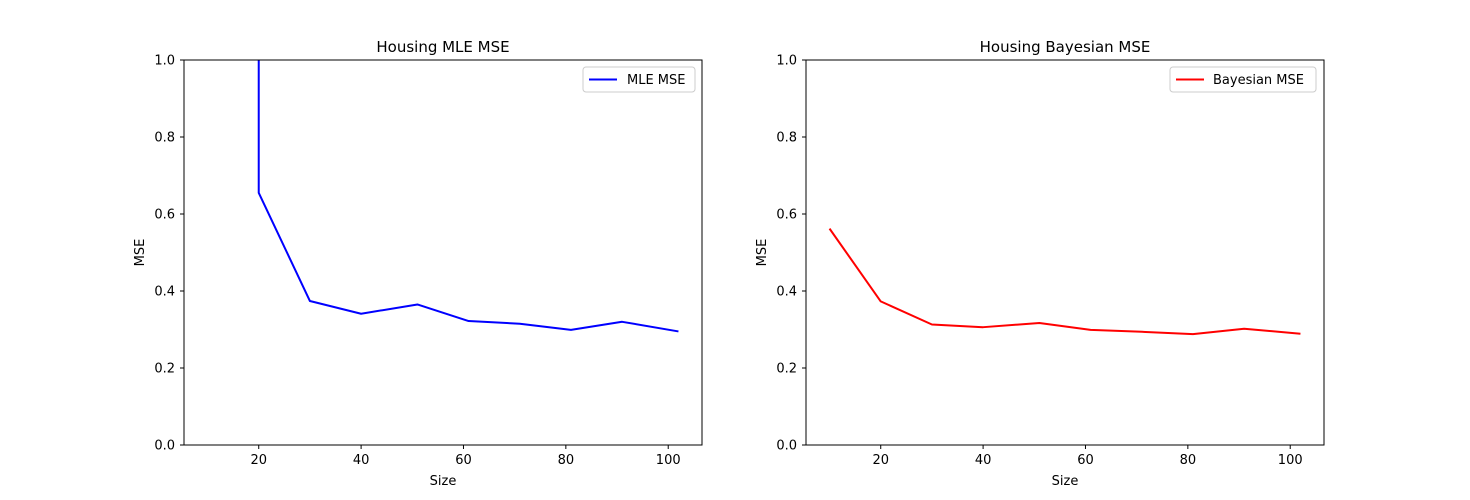 The width and height of the screenshot is (1470, 500). What do you see at coordinates (1065, 47) in the screenshot?
I see `chart-title: Housing Bayesian MSE` at bounding box center [1065, 47].